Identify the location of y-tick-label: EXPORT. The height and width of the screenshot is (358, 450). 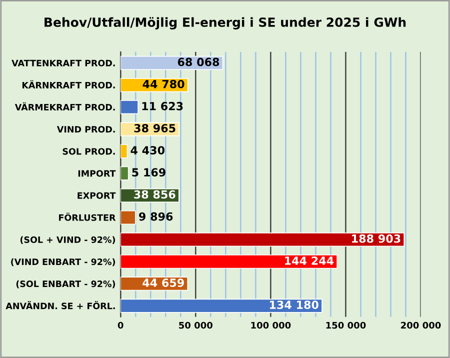
(97, 195).